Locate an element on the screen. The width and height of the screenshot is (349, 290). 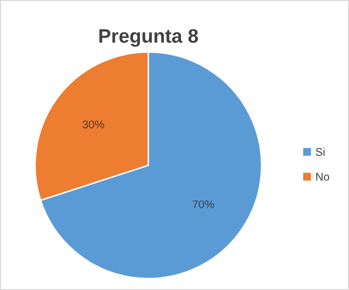
data-label: 70% is located at coordinates (203, 204).